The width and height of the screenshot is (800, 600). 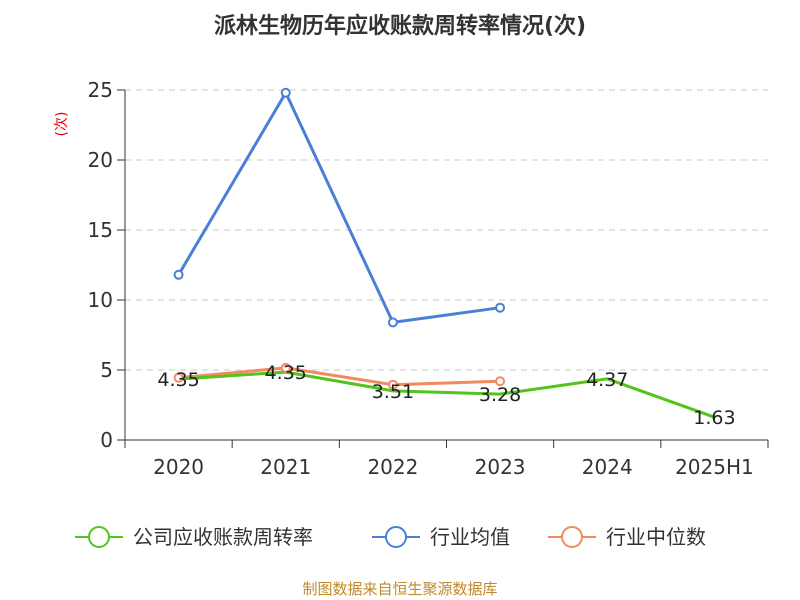 What do you see at coordinates (100, 160) in the screenshot?
I see `y-tick-label: 20` at bounding box center [100, 160].